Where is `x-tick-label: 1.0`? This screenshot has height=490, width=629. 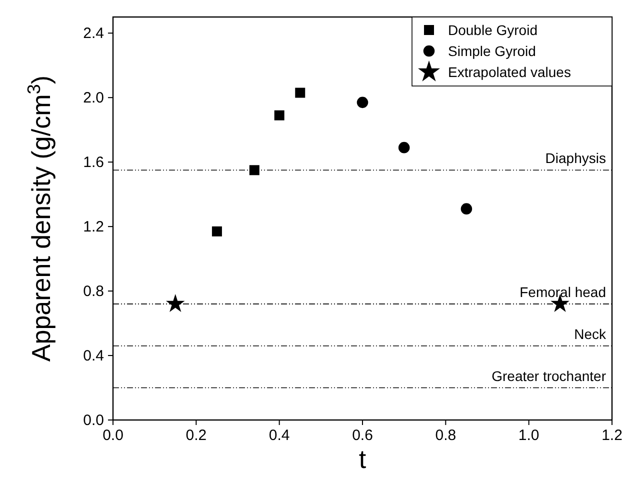
x-tick-label: 1.0 is located at coordinates (529, 435).